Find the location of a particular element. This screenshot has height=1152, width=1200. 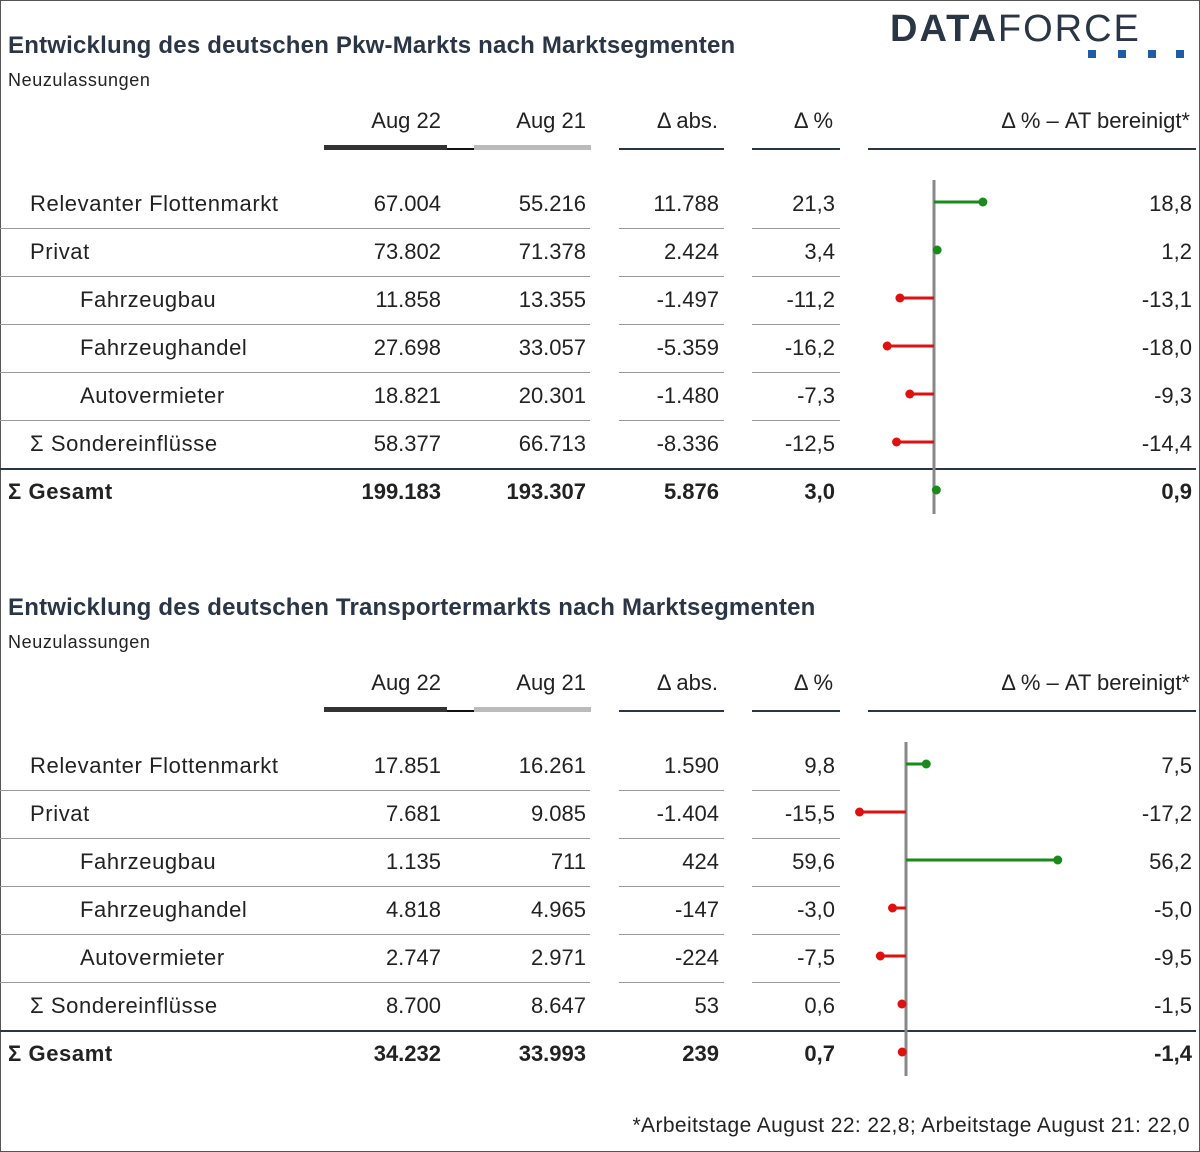

cell-pct: -15,5 is located at coordinates (809, 813).